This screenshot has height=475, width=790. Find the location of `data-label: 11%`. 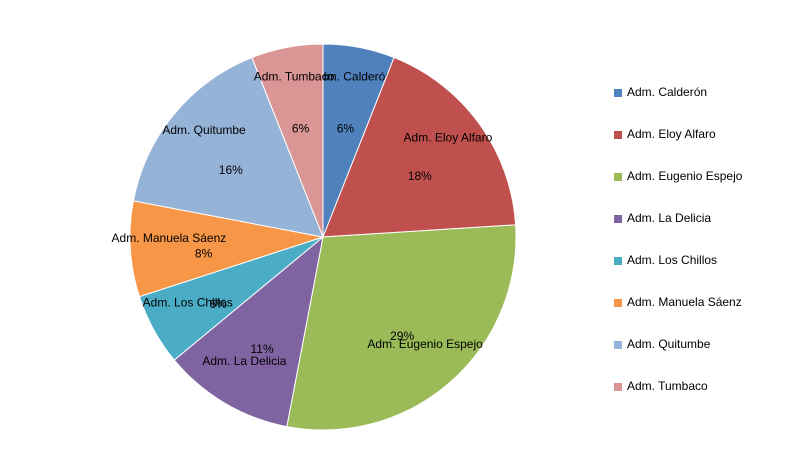

data-label: 11% is located at coordinates (262, 349).